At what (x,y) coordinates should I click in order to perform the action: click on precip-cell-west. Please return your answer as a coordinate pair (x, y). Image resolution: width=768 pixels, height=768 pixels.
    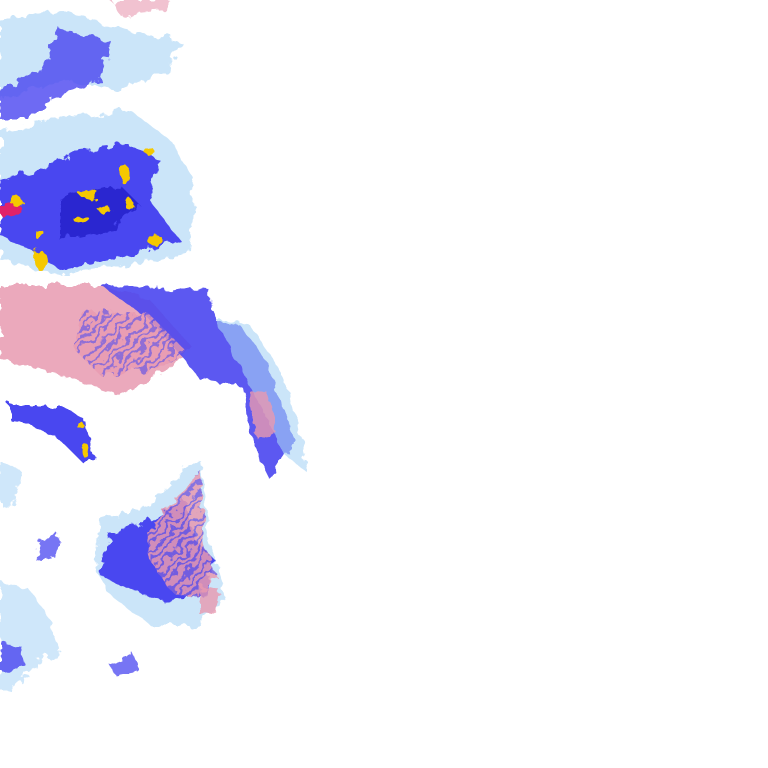
    Looking at the image, I should click on (52, 432).